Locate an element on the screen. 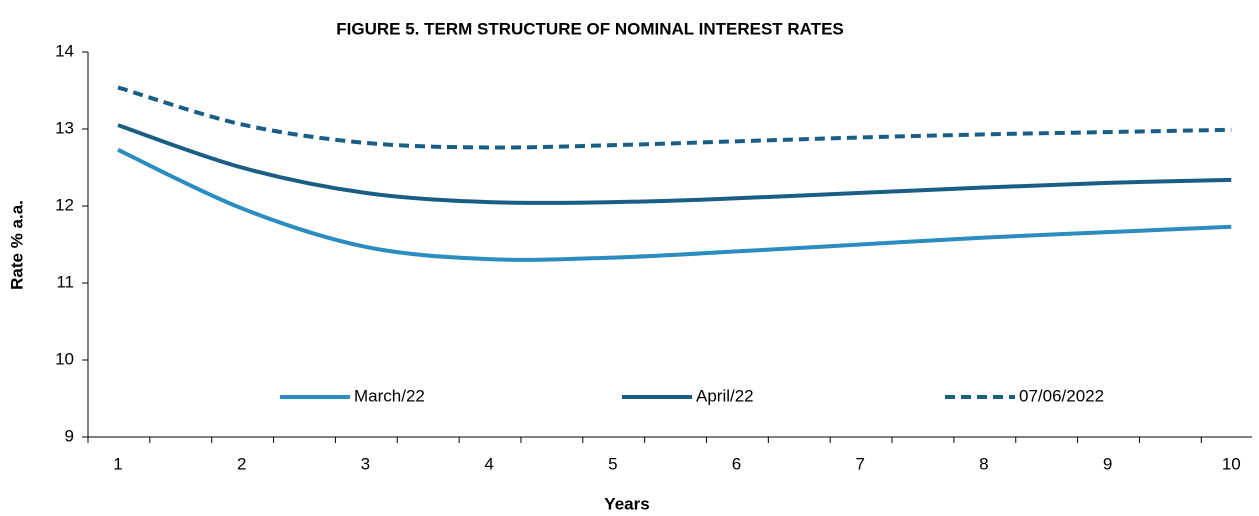 This screenshot has width=1259, height=516. y-tick-label: 13 is located at coordinates (64, 127).